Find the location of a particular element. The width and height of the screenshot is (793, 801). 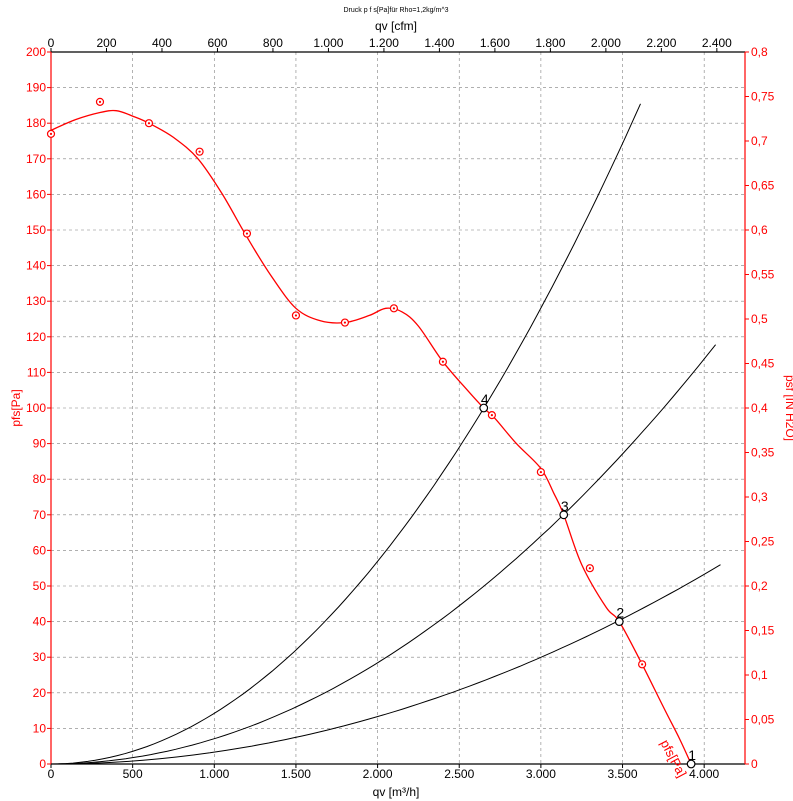

left-axis-label: pfs[Pa] is located at coordinates (16, 407).